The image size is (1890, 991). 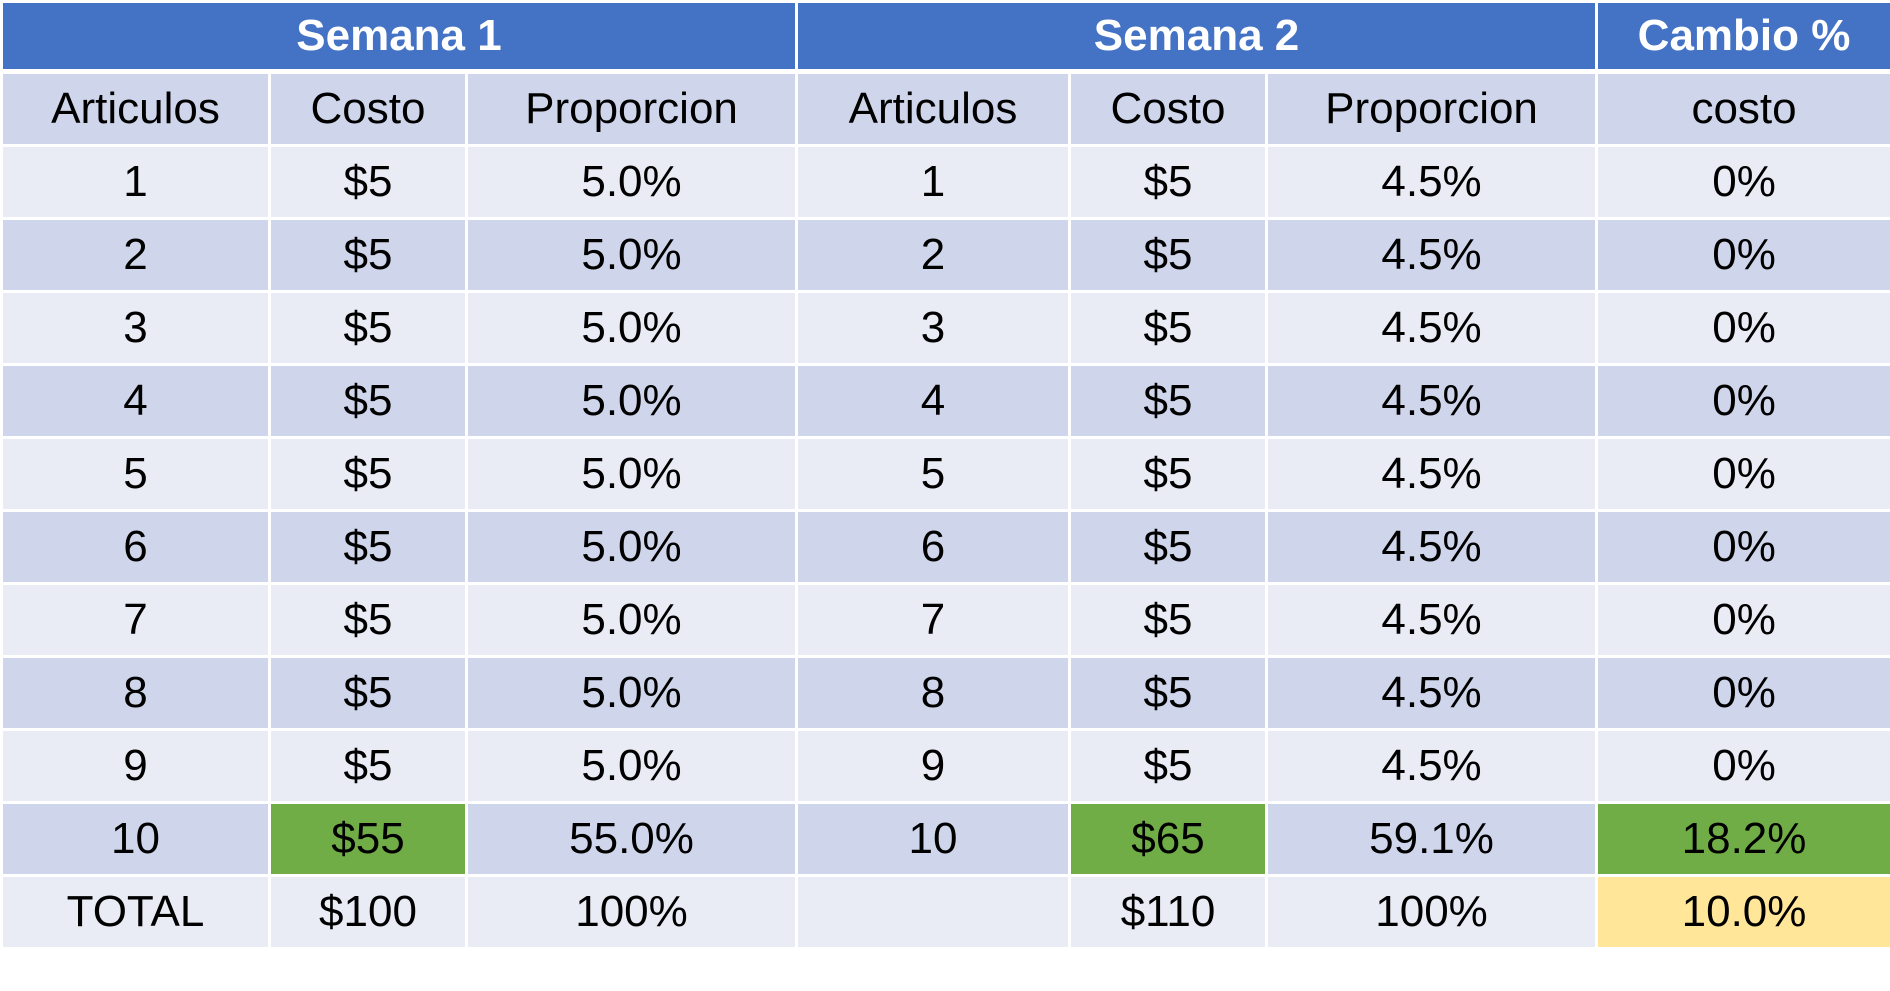 I want to click on cell-change-highlight: 18.2%, so click(x=1742, y=839).